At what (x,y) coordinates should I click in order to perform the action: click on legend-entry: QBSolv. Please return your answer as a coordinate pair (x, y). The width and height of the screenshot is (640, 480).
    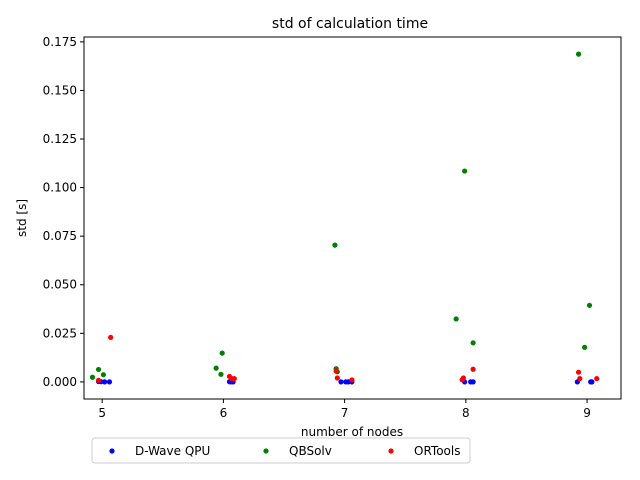
    Looking at the image, I should click on (310, 451).